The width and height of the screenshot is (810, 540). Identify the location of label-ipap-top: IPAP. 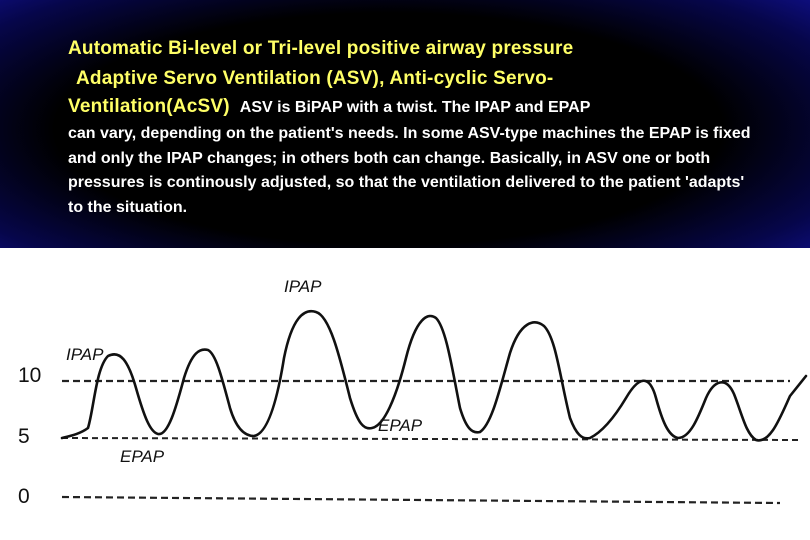
(303, 286).